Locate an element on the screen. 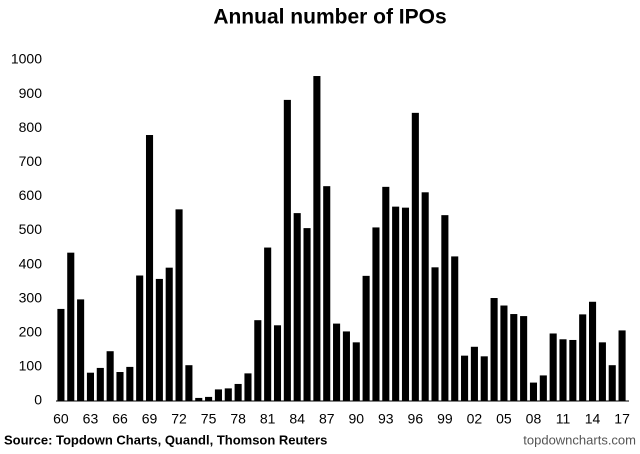 The height and width of the screenshot is (454, 640). y-tick-label: 800 is located at coordinates (31, 127).